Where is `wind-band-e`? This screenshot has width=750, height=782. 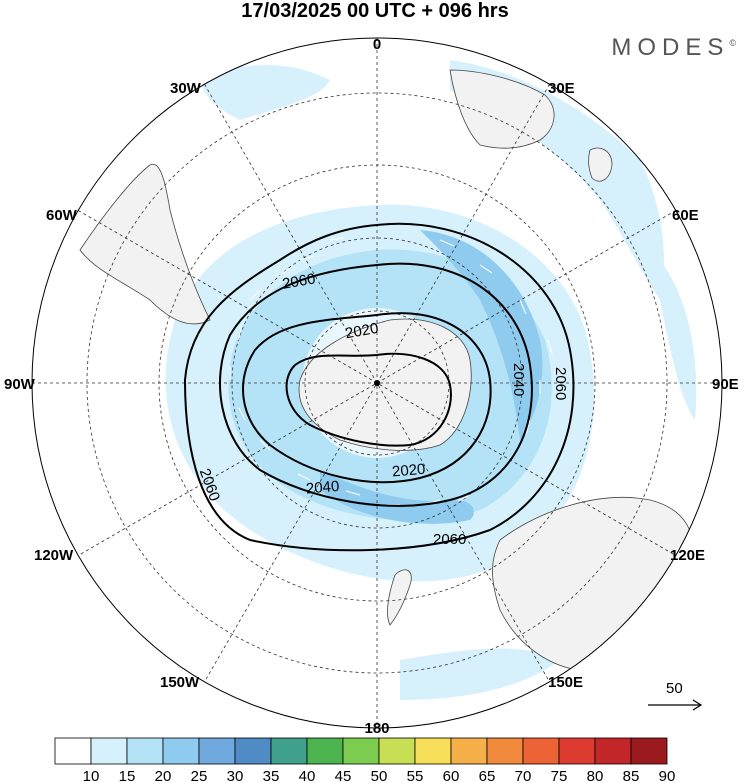 wind-band-e is located at coordinates (678, 340).